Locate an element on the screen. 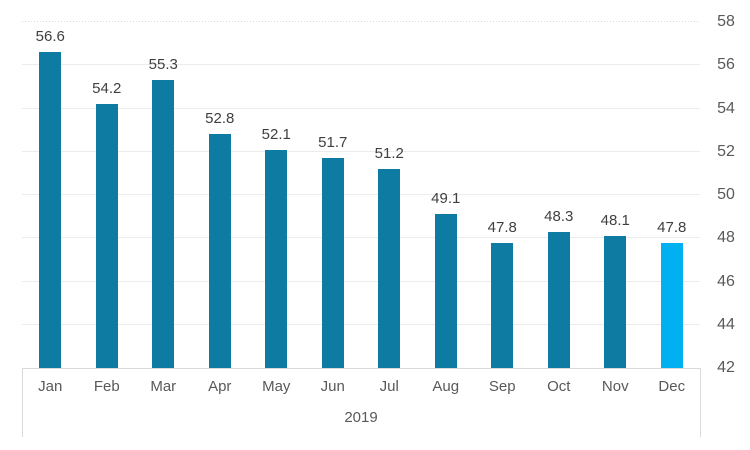  y-axis-tick-label-42: 42 is located at coordinates (726, 367).